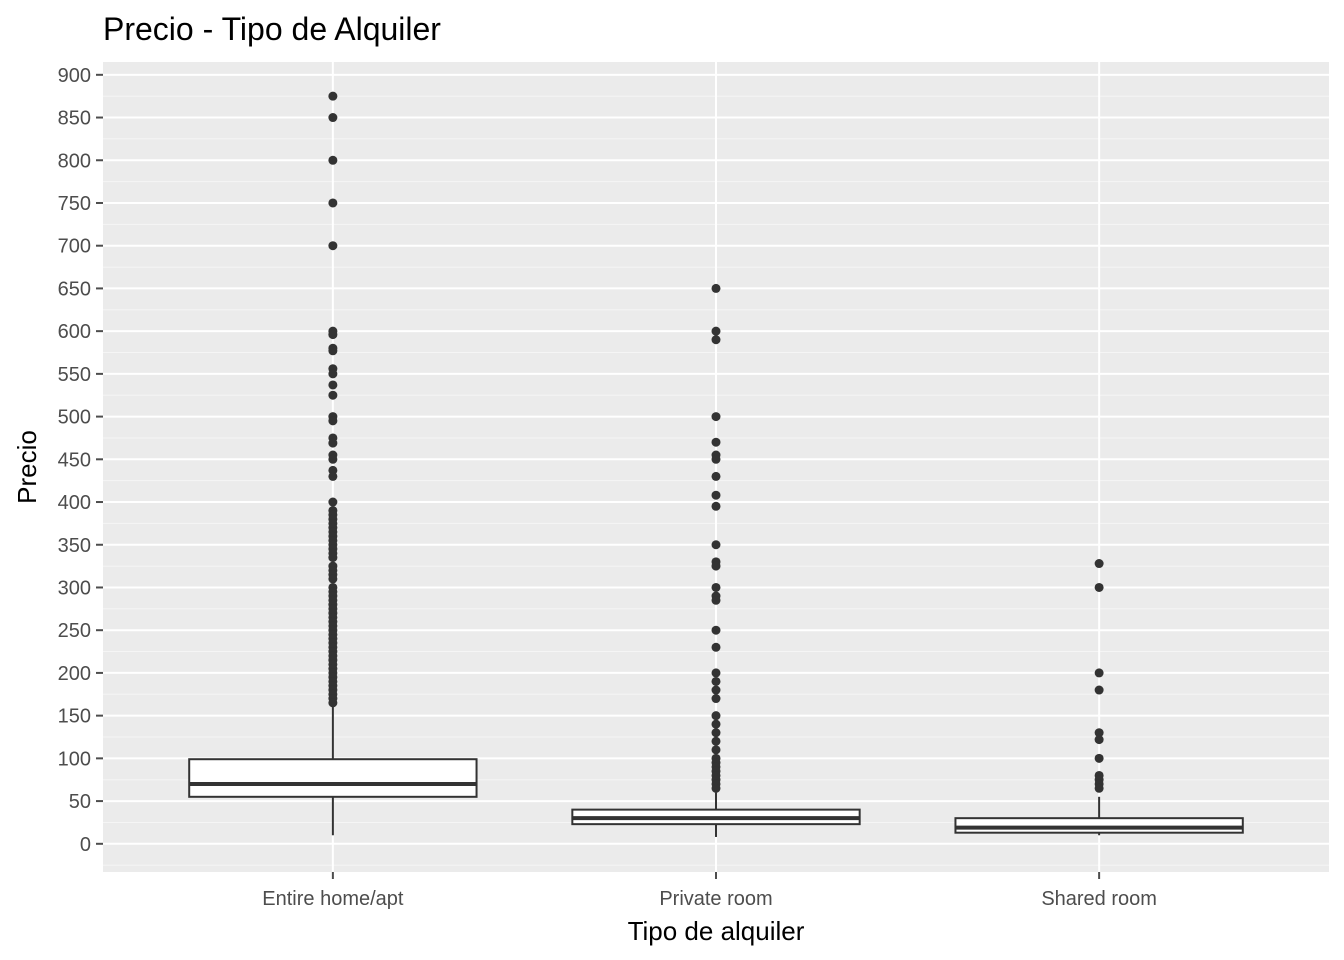 The height and width of the screenshot is (960, 1344). Describe the element at coordinates (74, 418) in the screenshot. I see `y-tick-label: 500` at that location.